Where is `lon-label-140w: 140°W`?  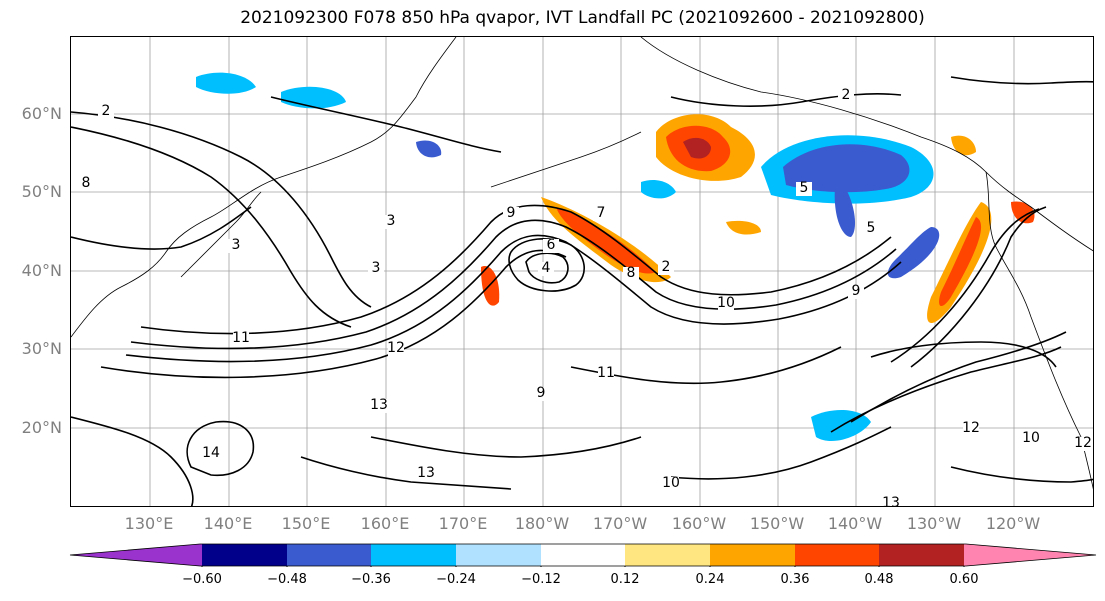 lon-label-140w: 140°W is located at coordinates (855, 523).